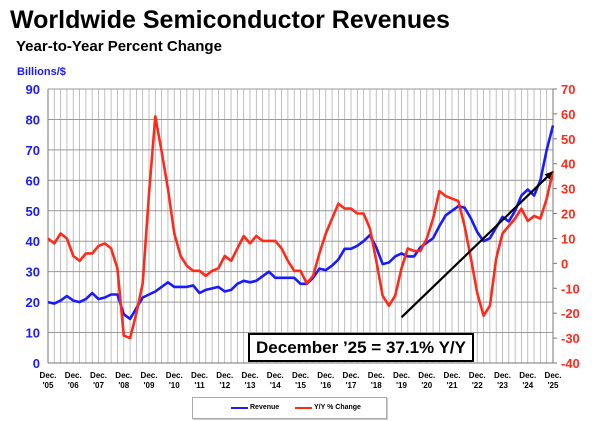  I want to click on y2-tick-label: 60, so click(568, 114).